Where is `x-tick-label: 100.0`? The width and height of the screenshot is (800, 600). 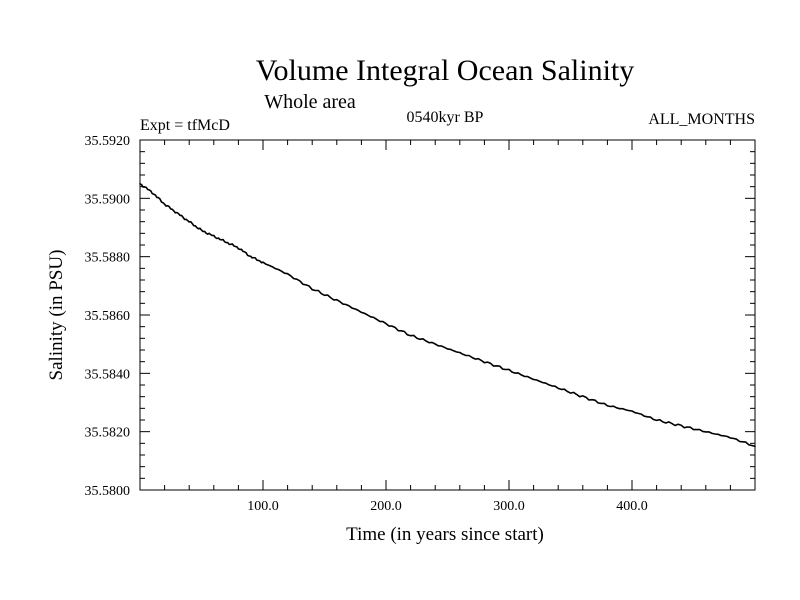 x-tick-label: 100.0 is located at coordinates (263, 506).